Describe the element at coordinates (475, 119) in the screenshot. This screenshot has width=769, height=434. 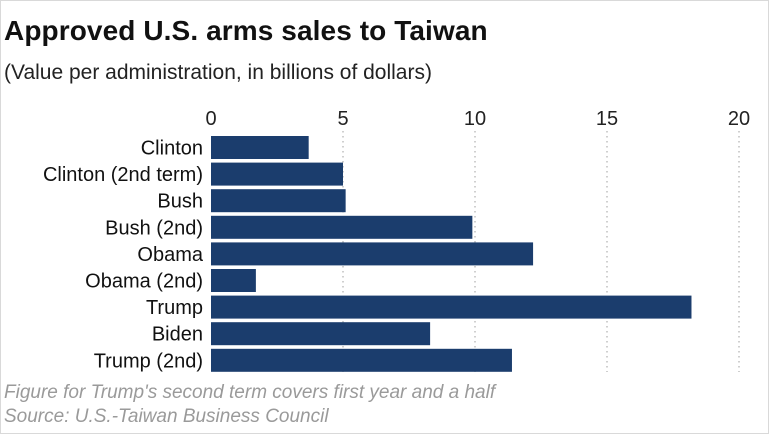
I see `x-tick-label: 10` at that location.